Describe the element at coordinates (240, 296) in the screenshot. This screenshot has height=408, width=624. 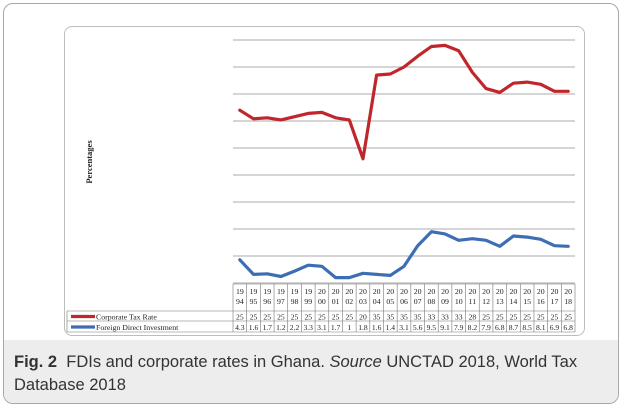
I see `x-tick-label: 19 94` at that location.